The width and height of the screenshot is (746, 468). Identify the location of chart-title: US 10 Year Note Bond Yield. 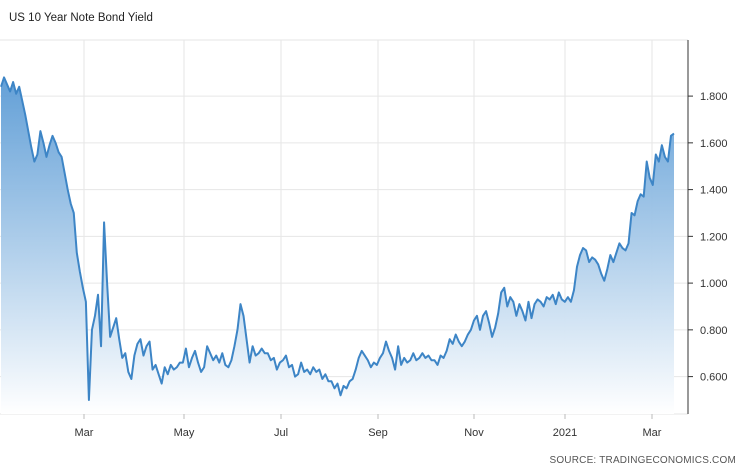
(81, 18).